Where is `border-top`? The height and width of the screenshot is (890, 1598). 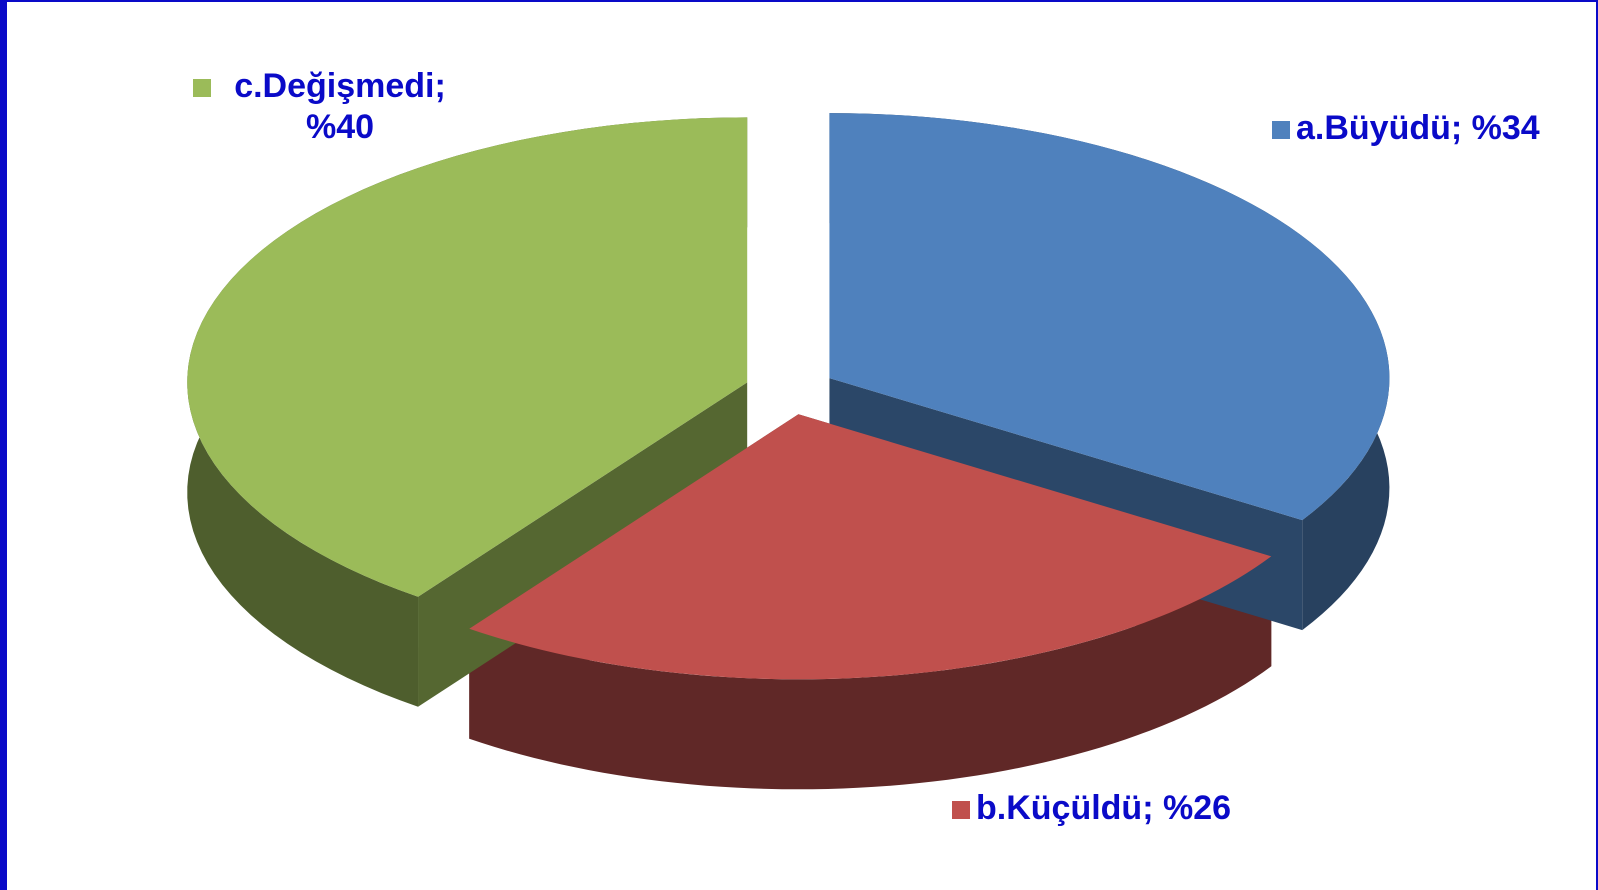
border-top is located at coordinates (799, 1).